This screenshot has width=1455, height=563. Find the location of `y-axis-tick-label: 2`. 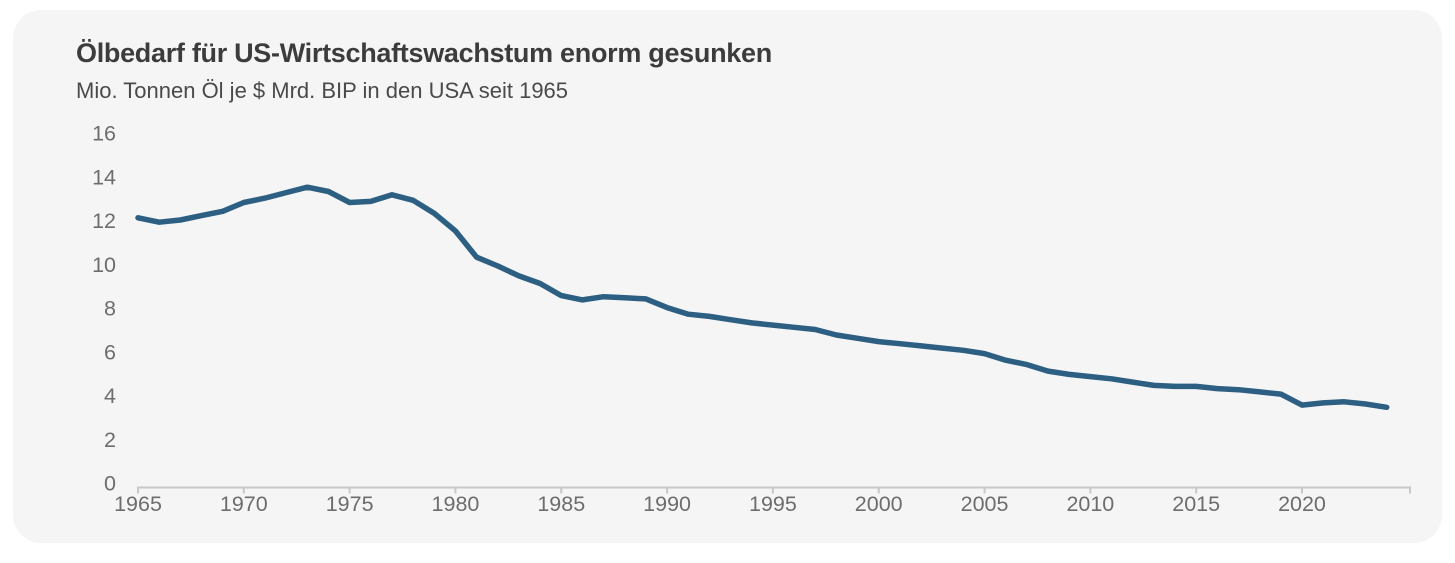

y-axis-tick-label: 2 is located at coordinates (110, 440).